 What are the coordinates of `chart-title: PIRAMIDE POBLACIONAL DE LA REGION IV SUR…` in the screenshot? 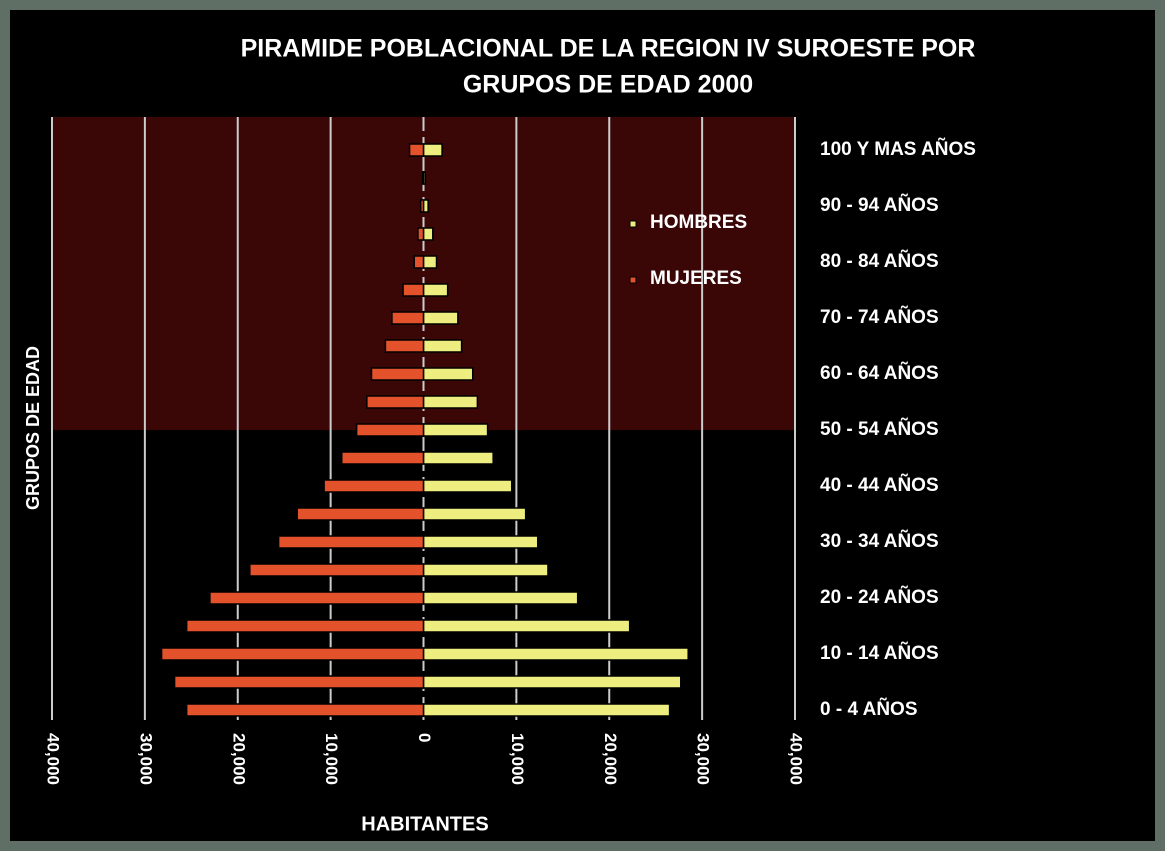 It's located at (608, 49).